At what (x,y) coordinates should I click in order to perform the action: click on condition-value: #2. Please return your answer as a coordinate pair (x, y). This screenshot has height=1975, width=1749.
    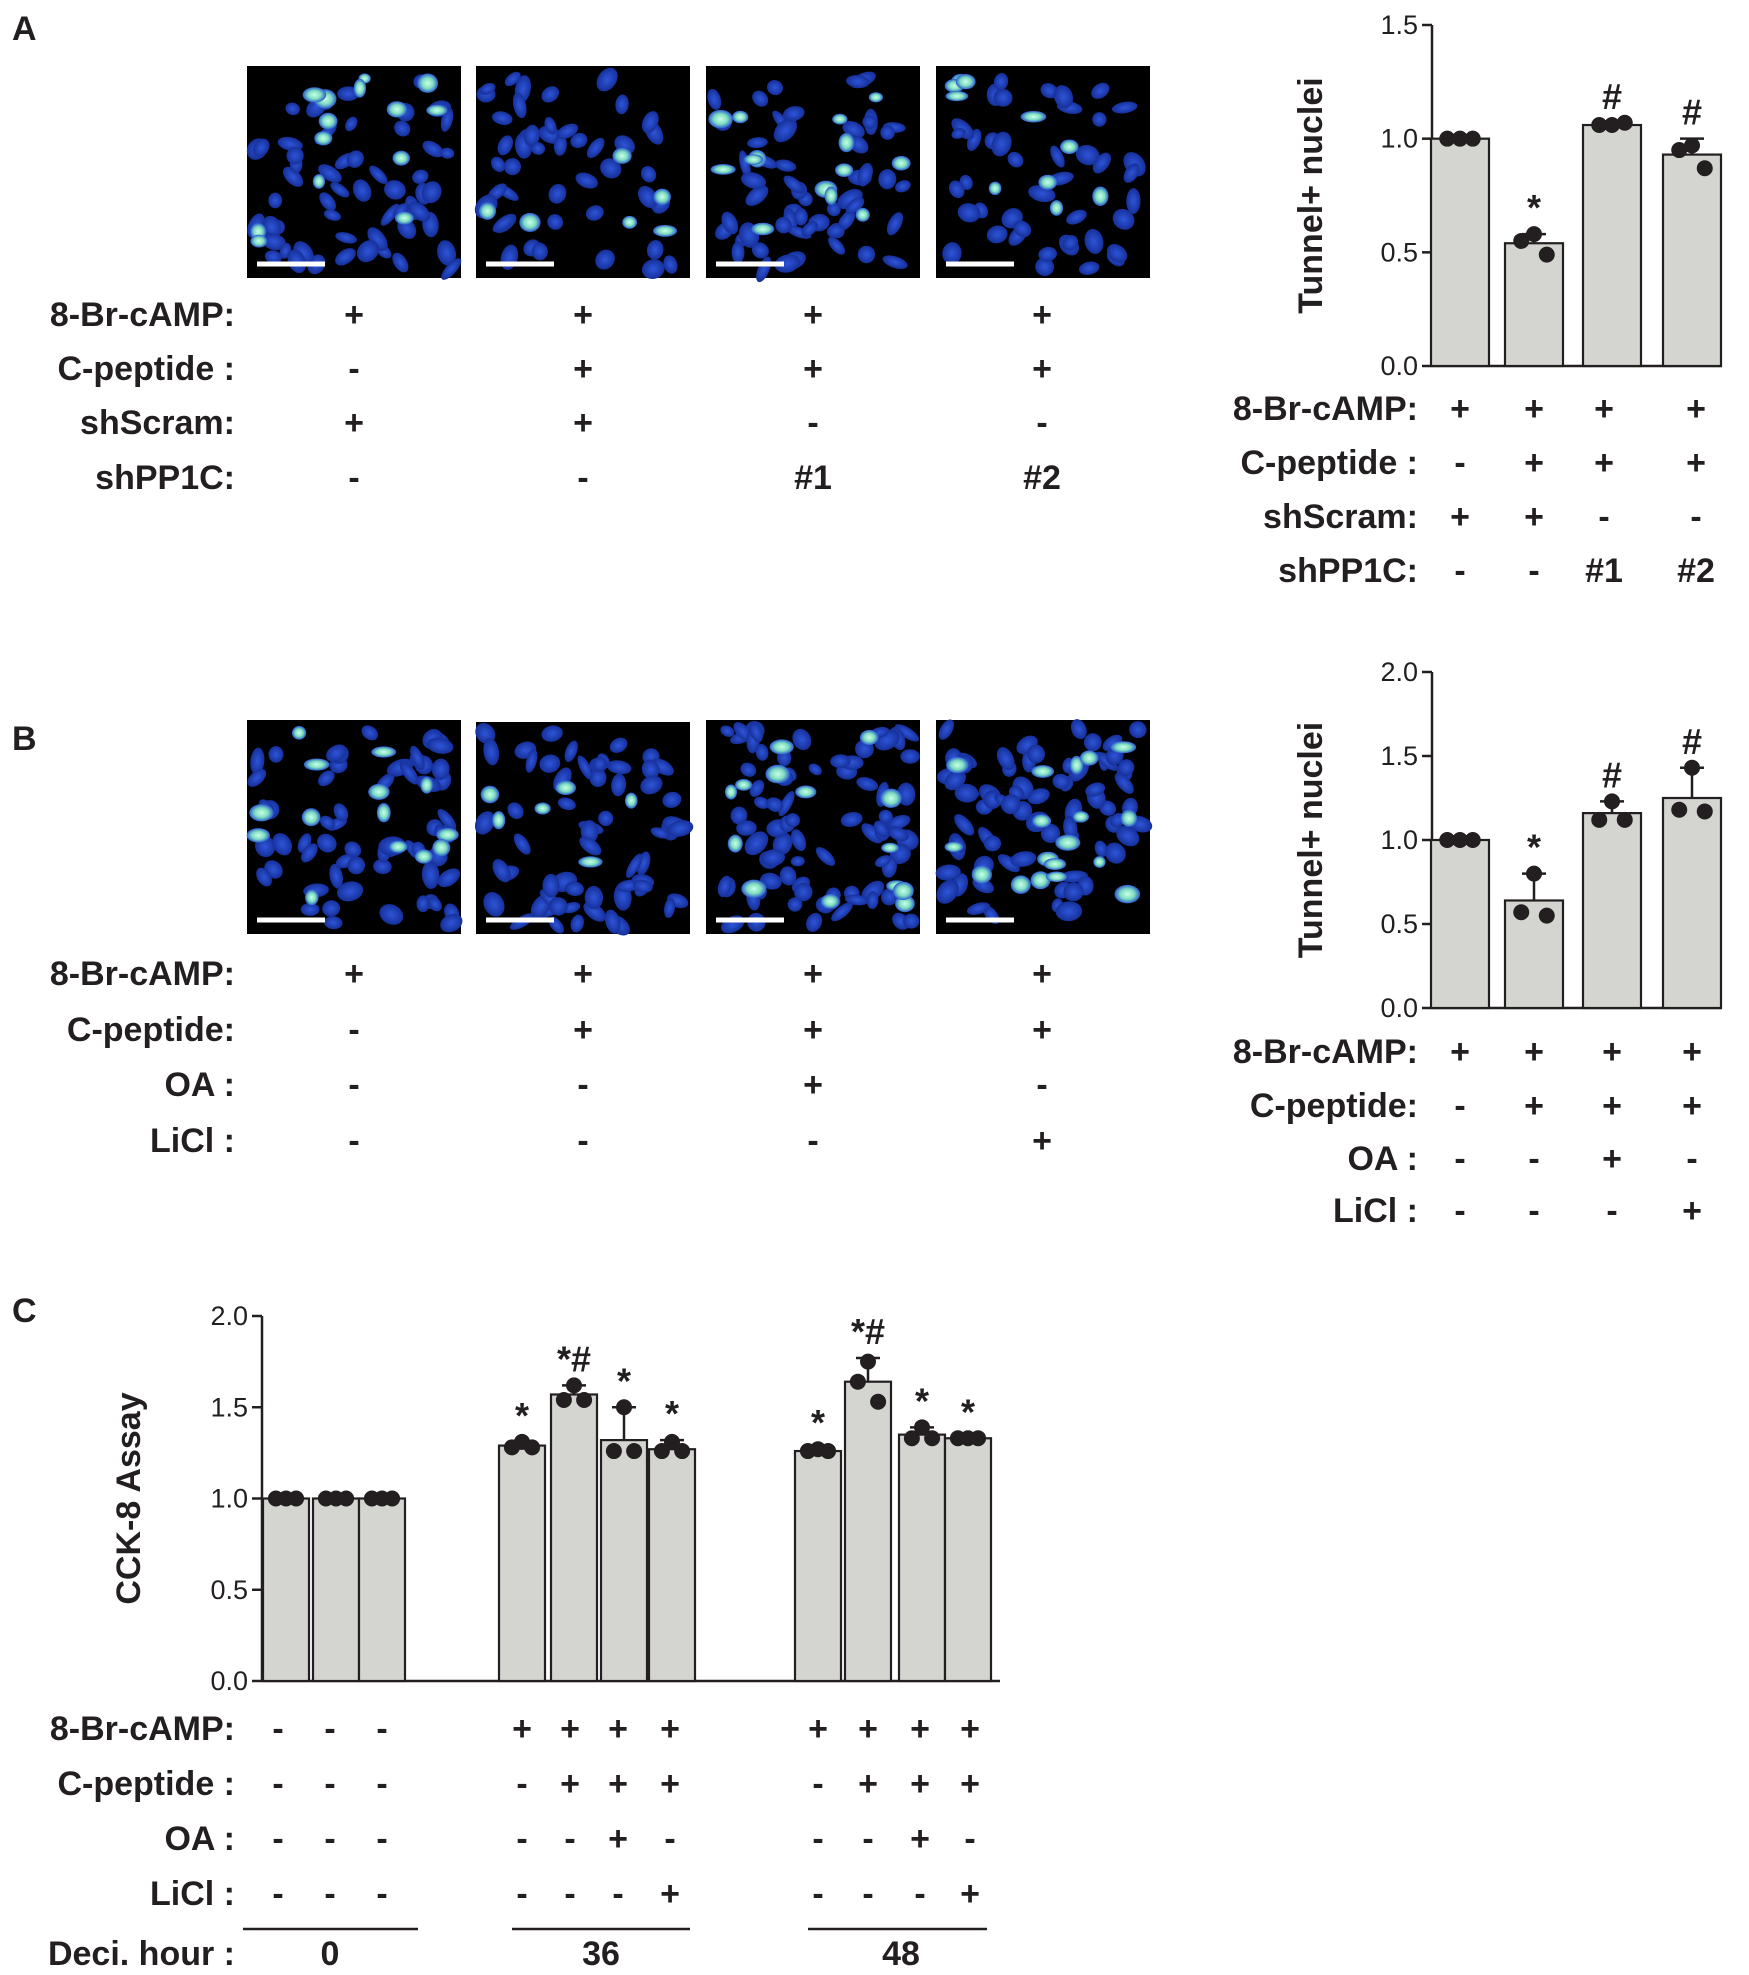
    Looking at the image, I should click on (1042, 478).